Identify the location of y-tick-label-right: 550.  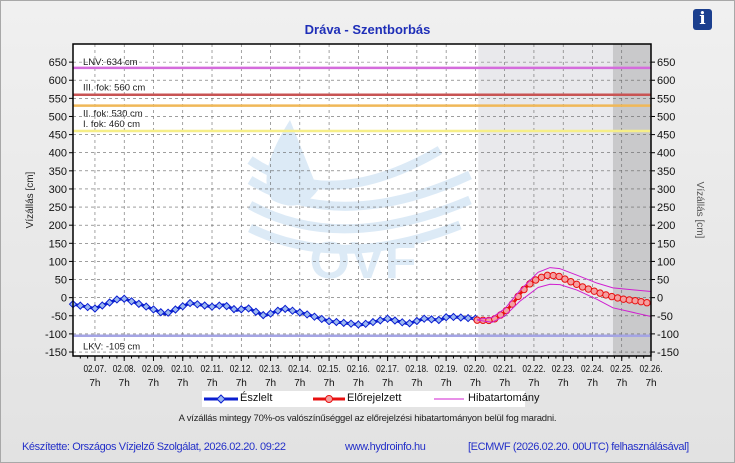
(666, 99).